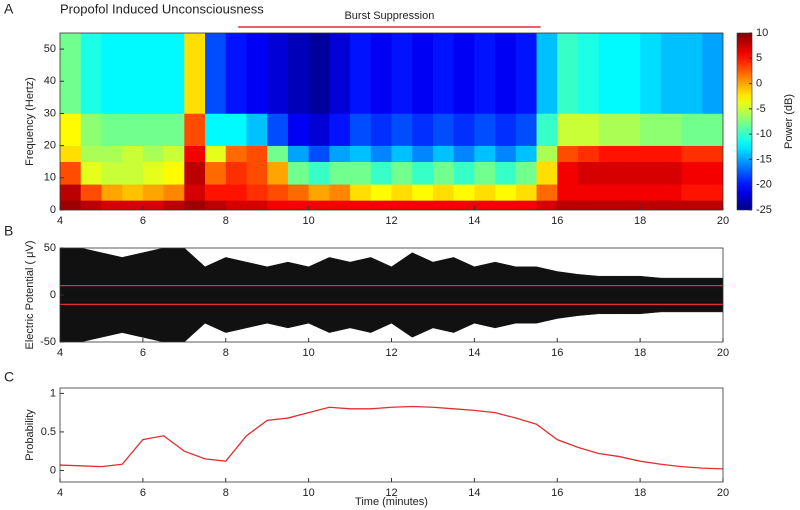 This screenshot has height=510, width=800. Describe the element at coordinates (30, 121) in the screenshot. I see `y-axis-label: Frequency (Hertz)` at that location.